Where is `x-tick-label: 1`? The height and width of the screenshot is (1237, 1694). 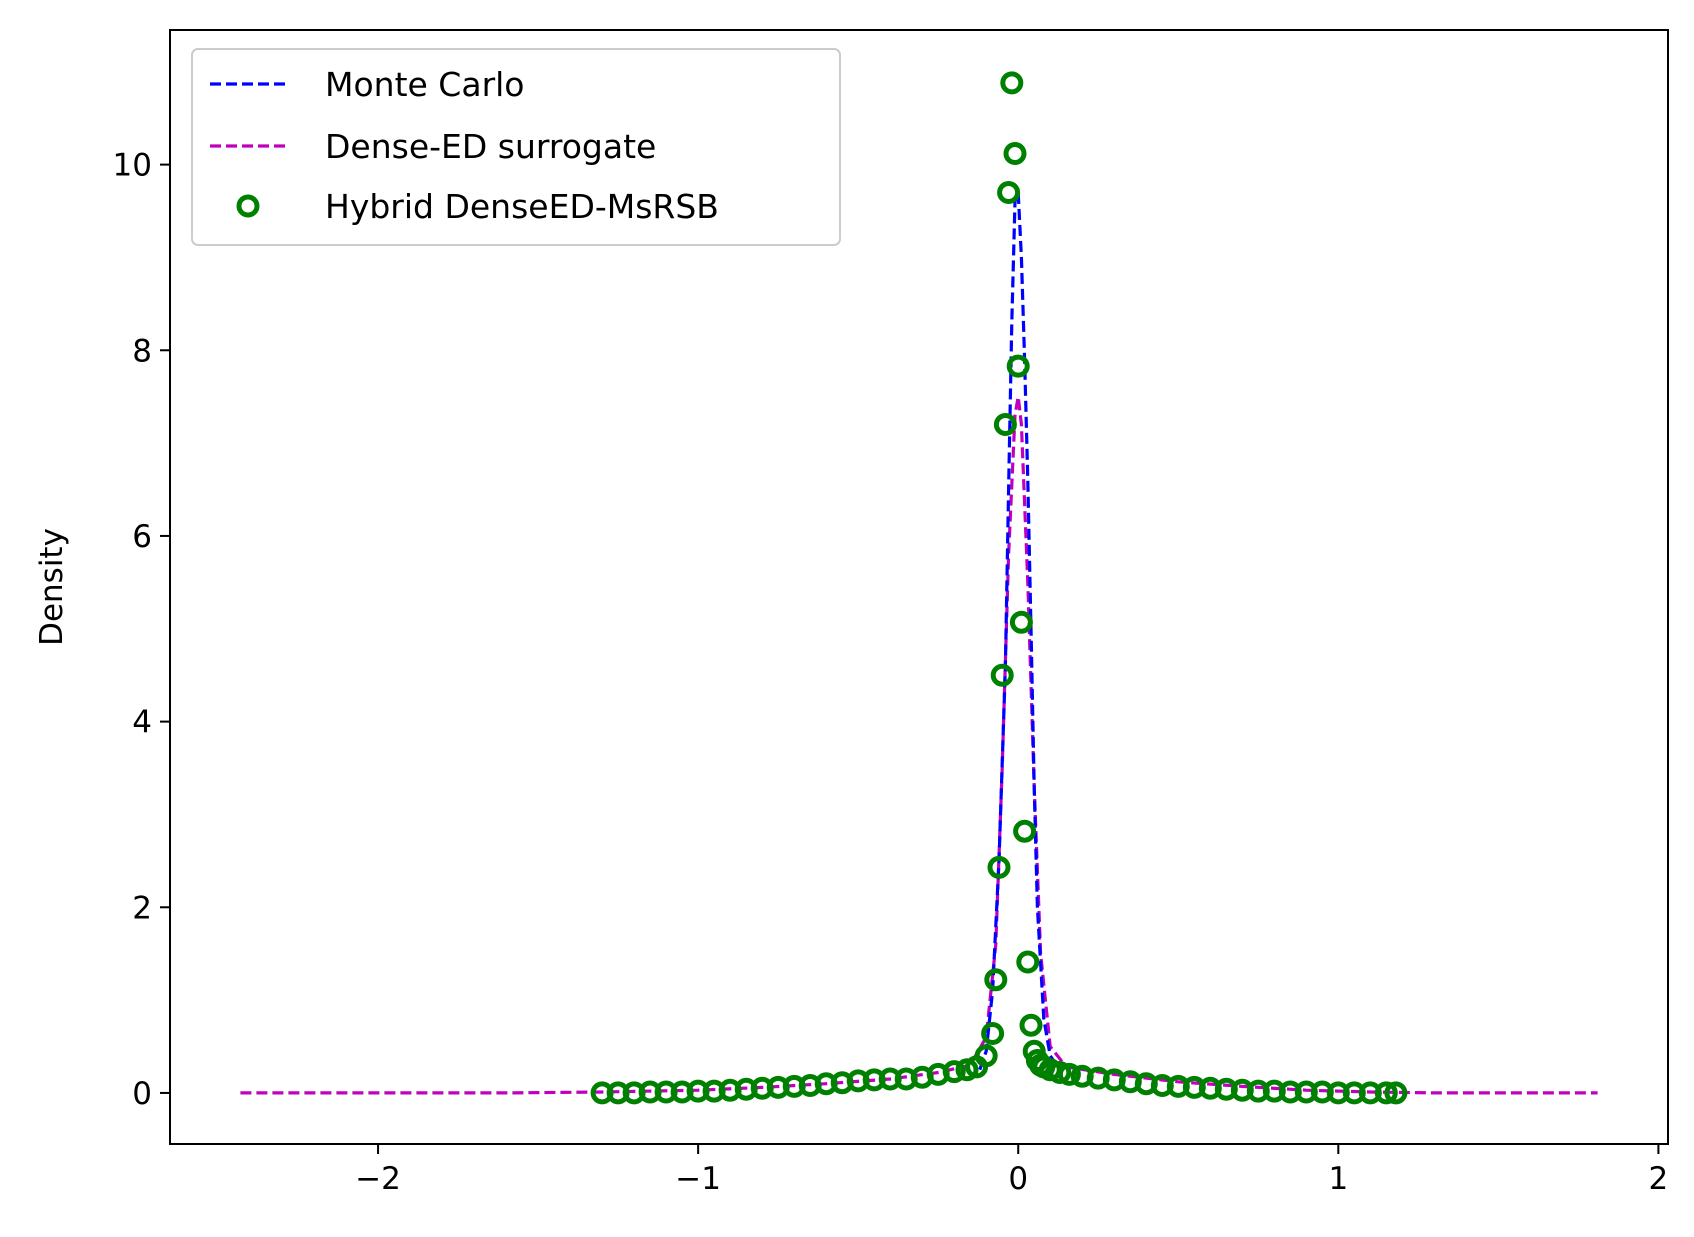
x-tick-label: 1 is located at coordinates (1338, 1179).